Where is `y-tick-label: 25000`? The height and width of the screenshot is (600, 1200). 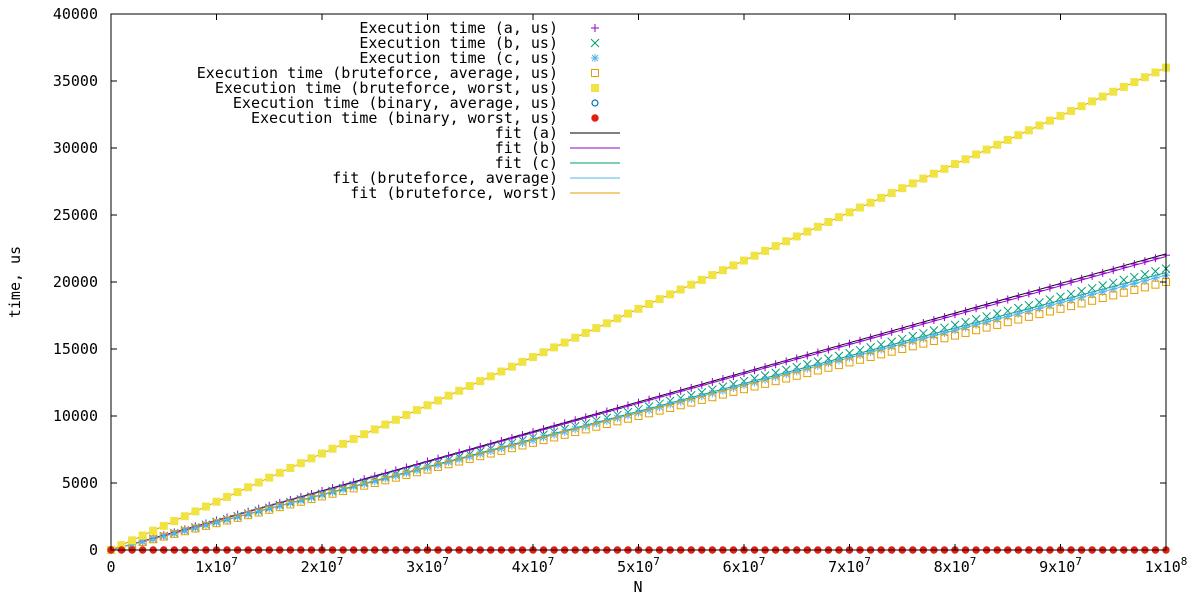 y-tick-label: 25000 is located at coordinates (75, 215).